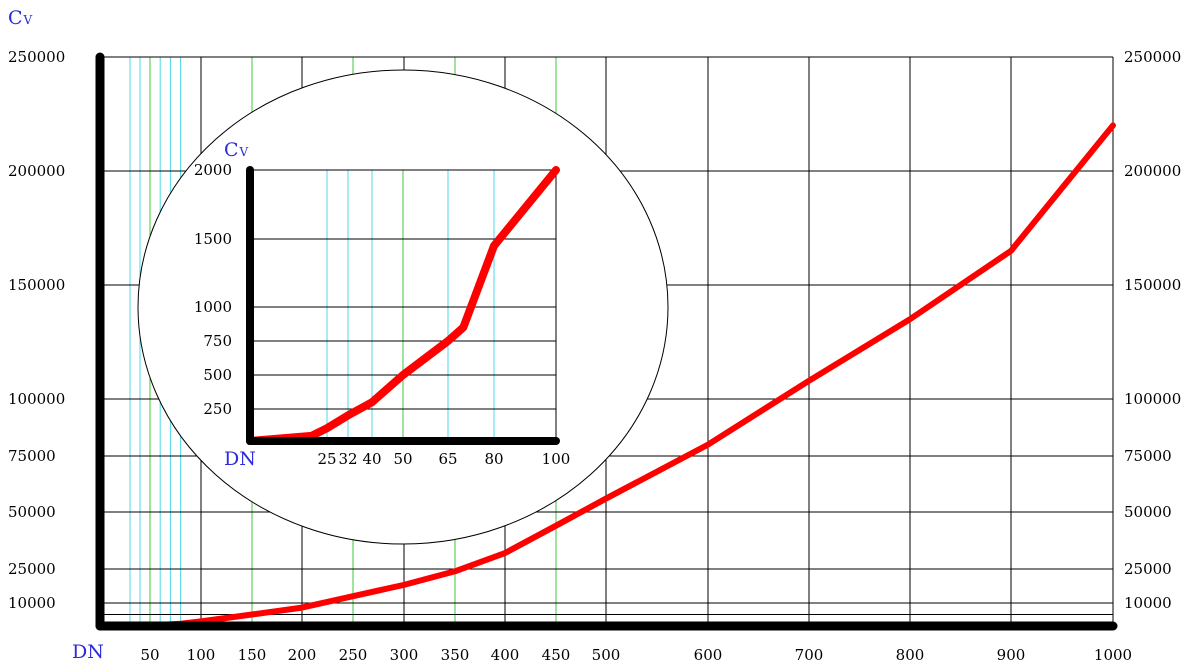  Describe the element at coordinates (1152, 285) in the screenshot. I see `main-y-tick-label-right: 150000` at that location.